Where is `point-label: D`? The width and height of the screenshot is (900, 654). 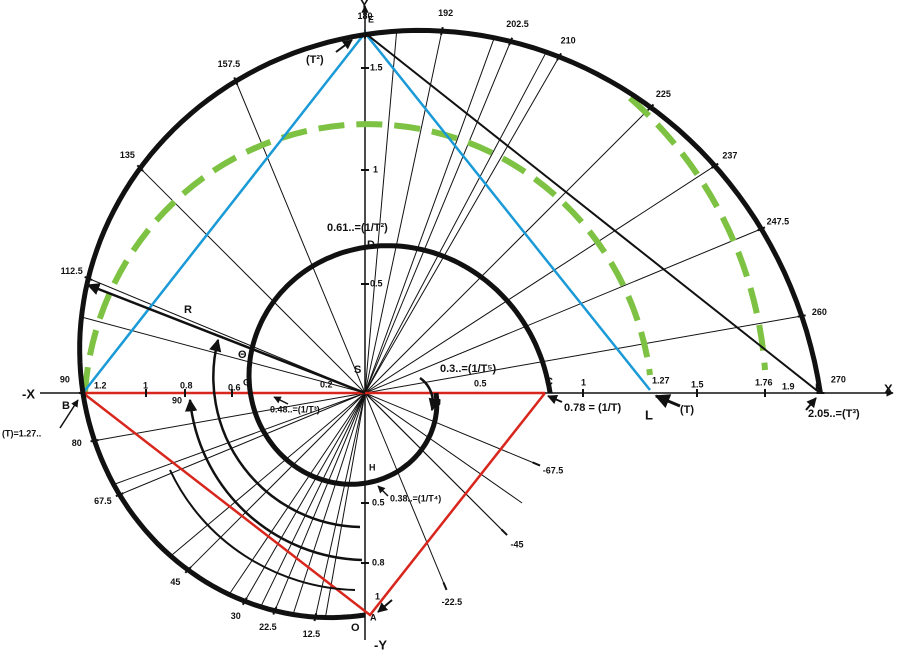
point-label: D is located at coordinates (371, 245).